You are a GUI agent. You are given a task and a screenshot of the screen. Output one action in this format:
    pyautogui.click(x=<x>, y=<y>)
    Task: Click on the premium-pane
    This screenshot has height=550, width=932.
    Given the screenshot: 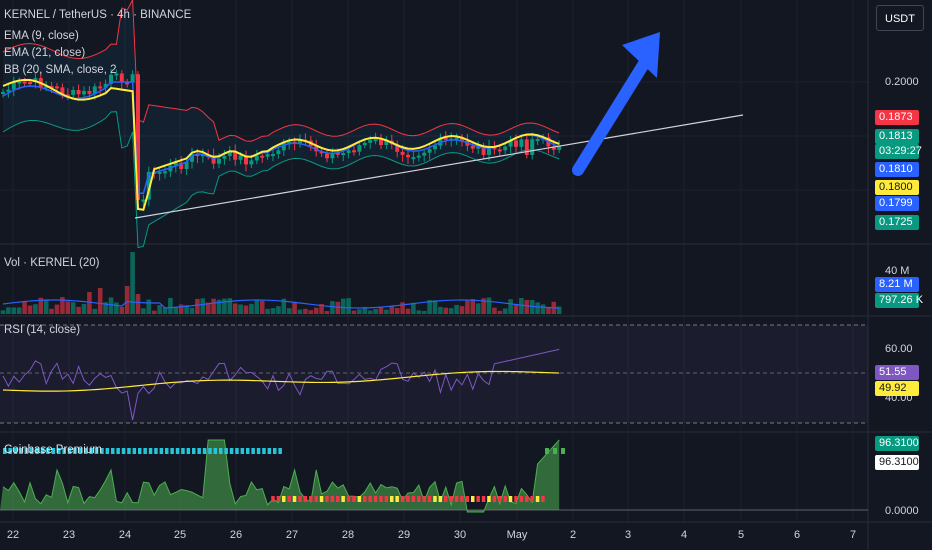 What is the action you would take?
    pyautogui.click(x=434, y=476)
    